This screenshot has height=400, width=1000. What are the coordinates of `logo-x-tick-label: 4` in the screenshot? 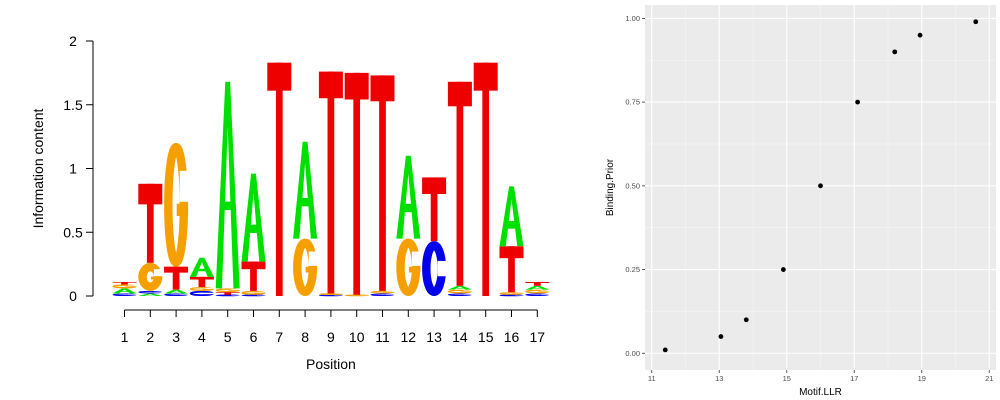 It's located at (202, 337).